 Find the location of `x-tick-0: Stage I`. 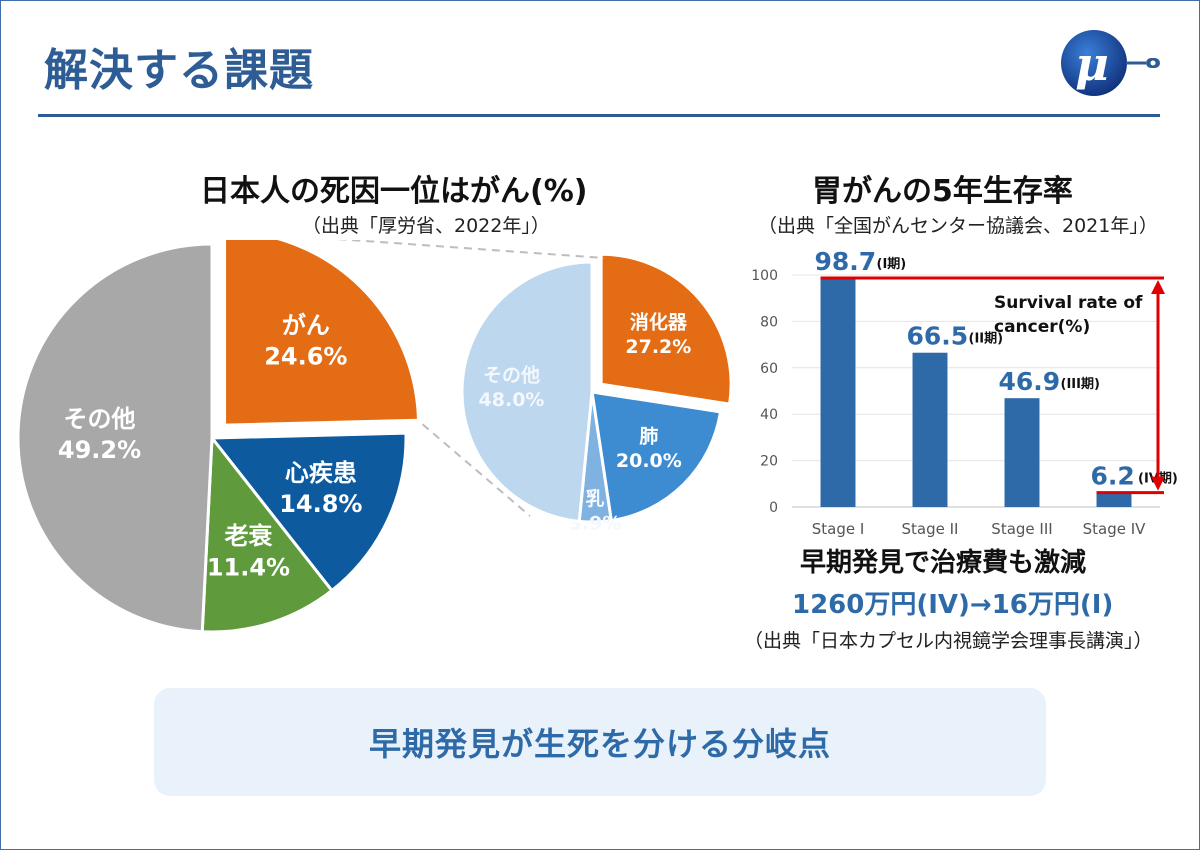

x-tick-0: Stage I is located at coordinates (838, 529).